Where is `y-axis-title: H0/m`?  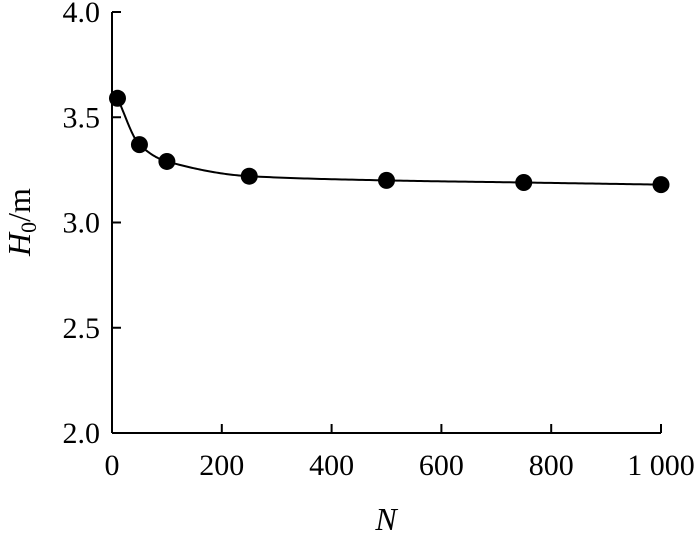
y-axis-title: H0/m is located at coordinates (21, 222).